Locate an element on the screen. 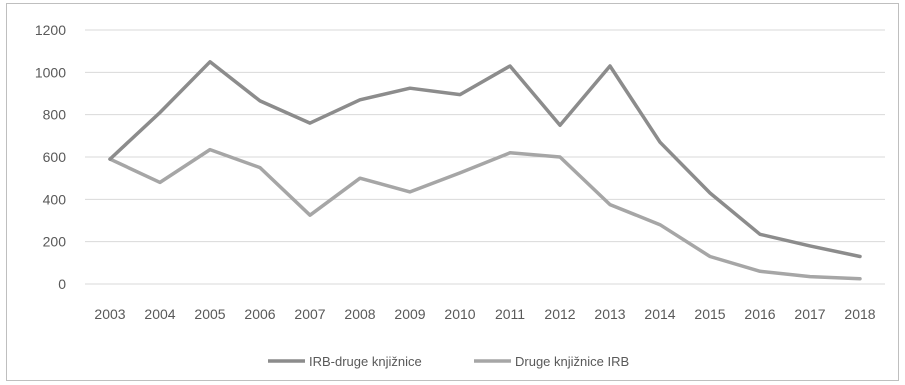 The height and width of the screenshot is (385, 905). x-tick-label: 2018 is located at coordinates (859, 314).